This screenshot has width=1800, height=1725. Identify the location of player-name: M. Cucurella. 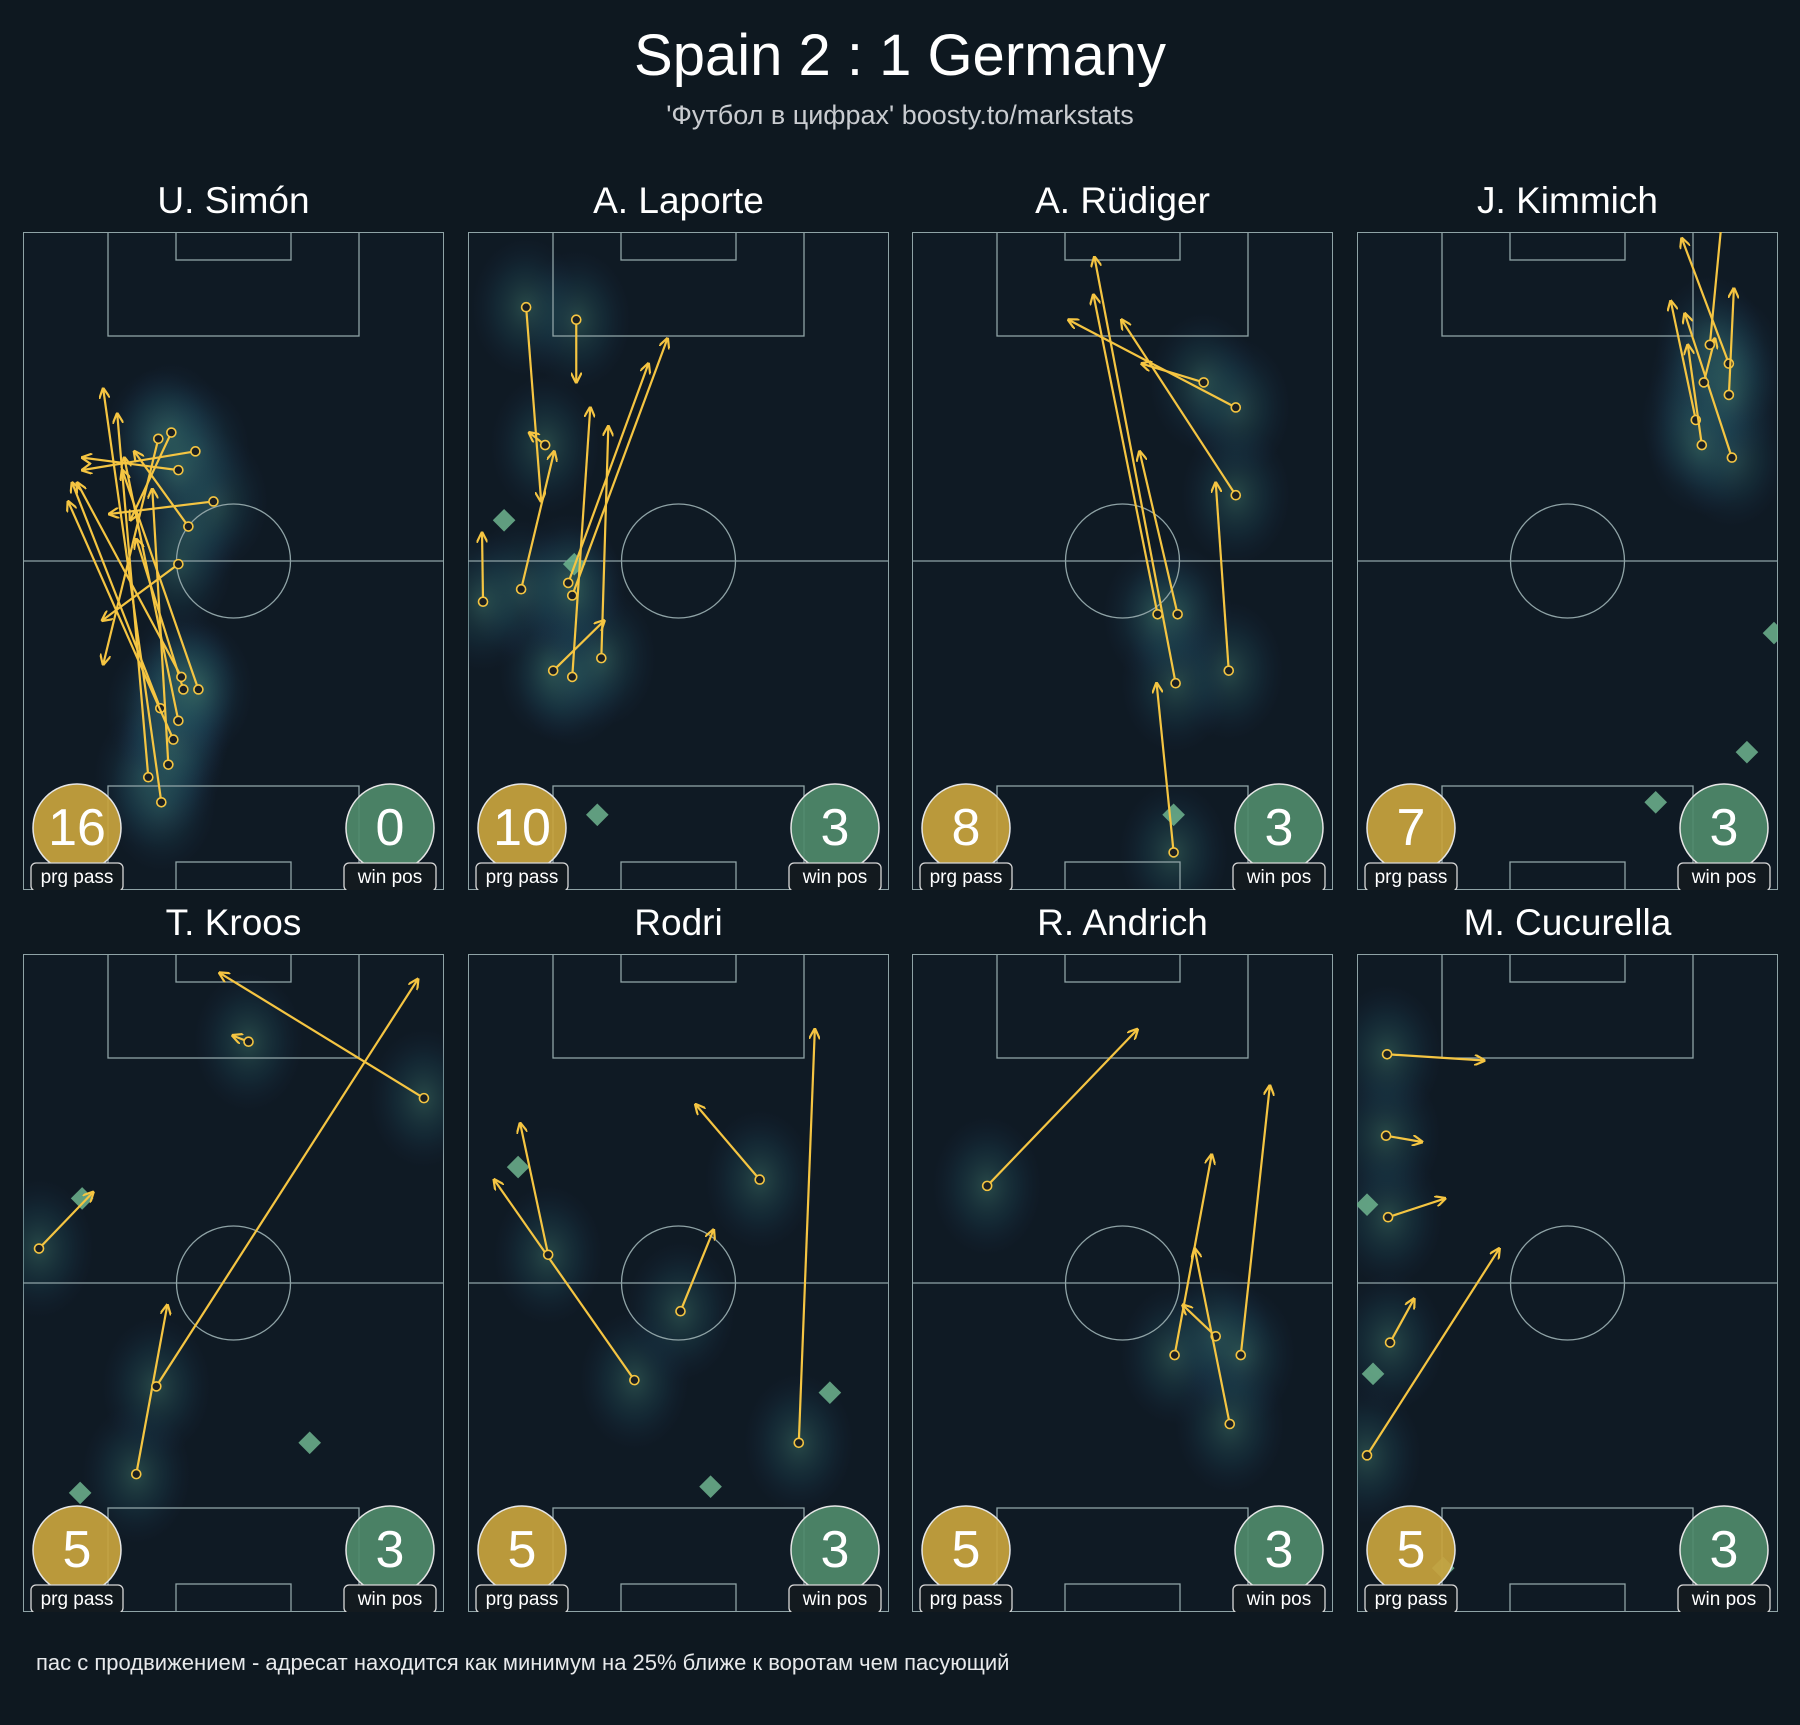
(1567, 922).